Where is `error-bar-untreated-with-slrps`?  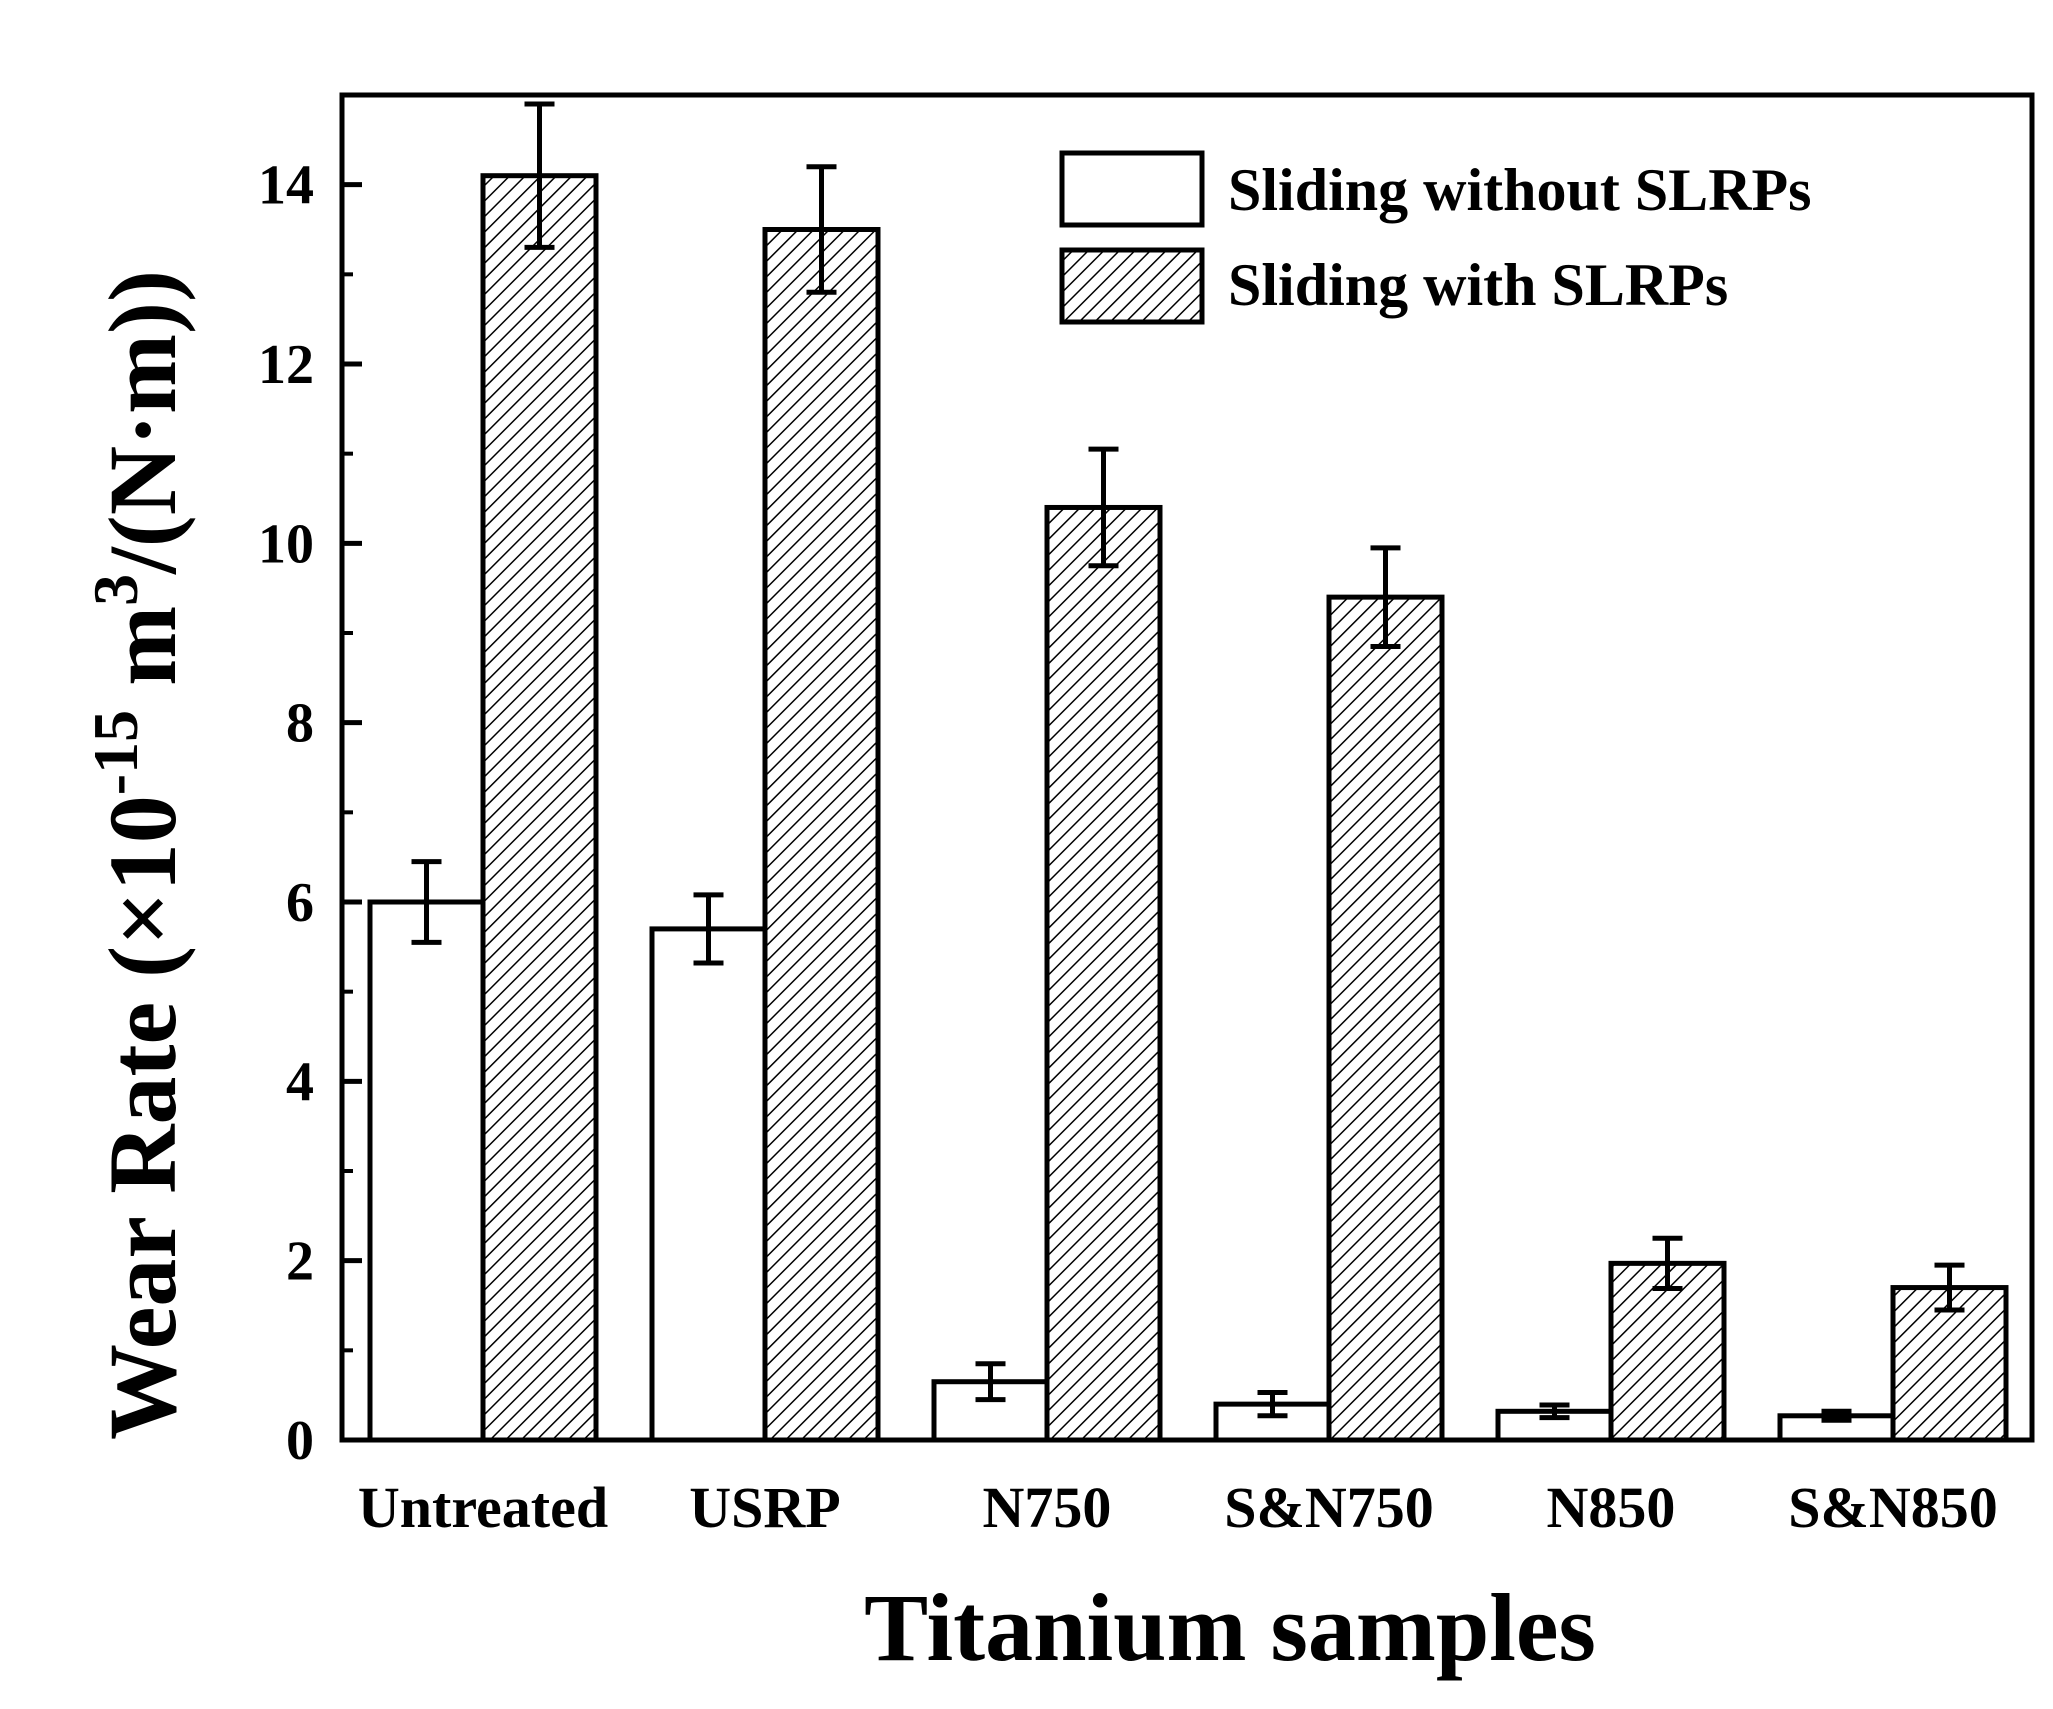
error-bar-untreated-with-slrps is located at coordinates (539, 175).